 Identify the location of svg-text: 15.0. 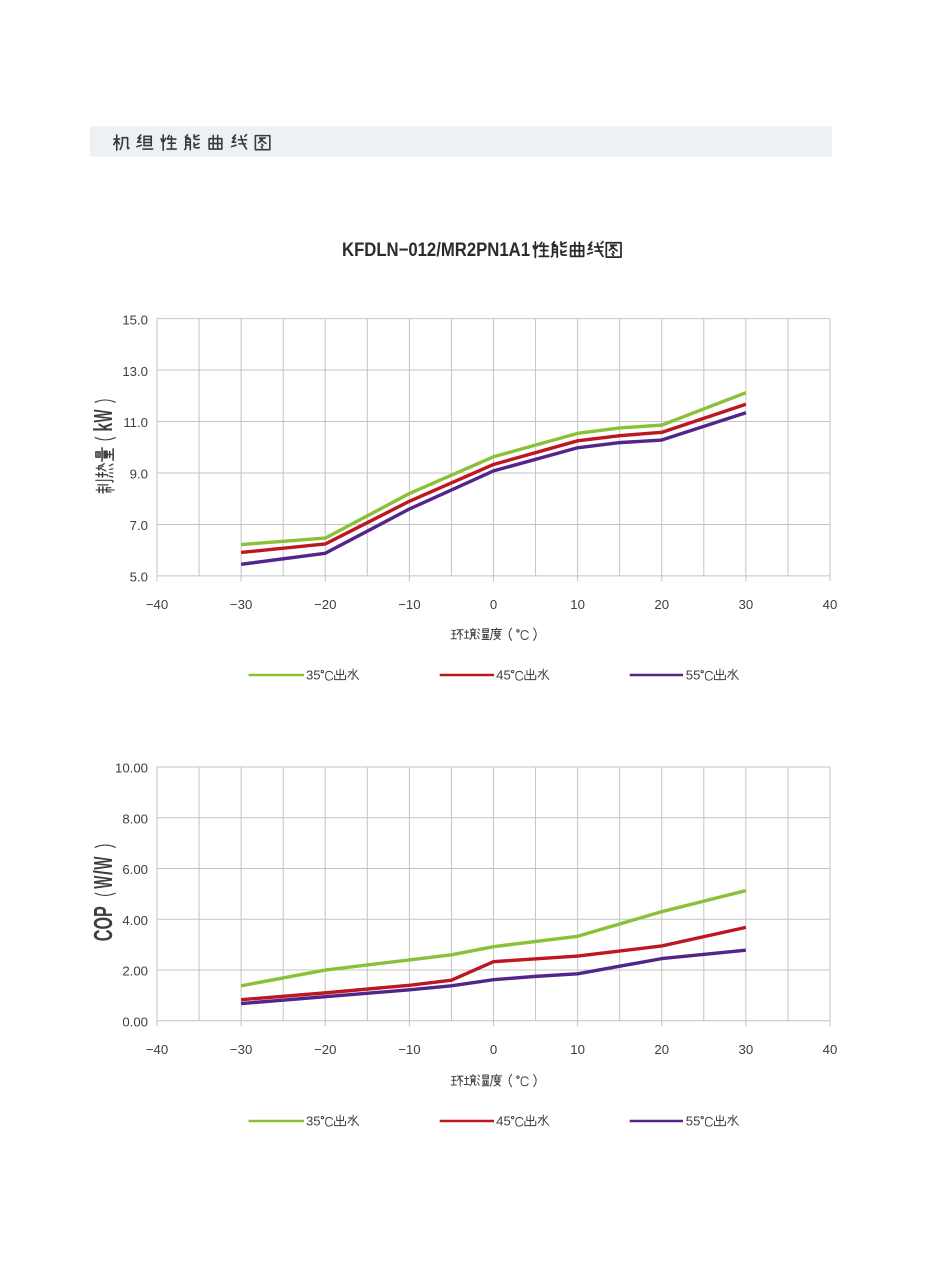
(135, 319).